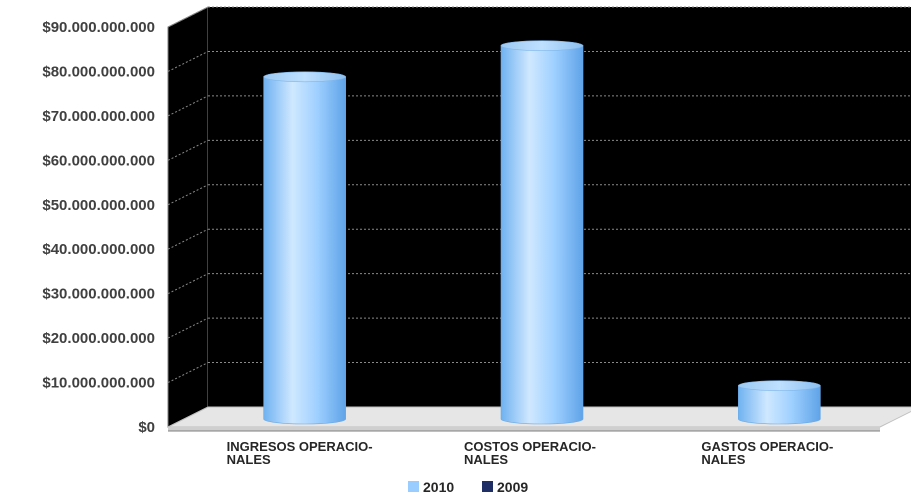  I want to click on y-tick-label: $10.000.000.000, so click(98, 383).